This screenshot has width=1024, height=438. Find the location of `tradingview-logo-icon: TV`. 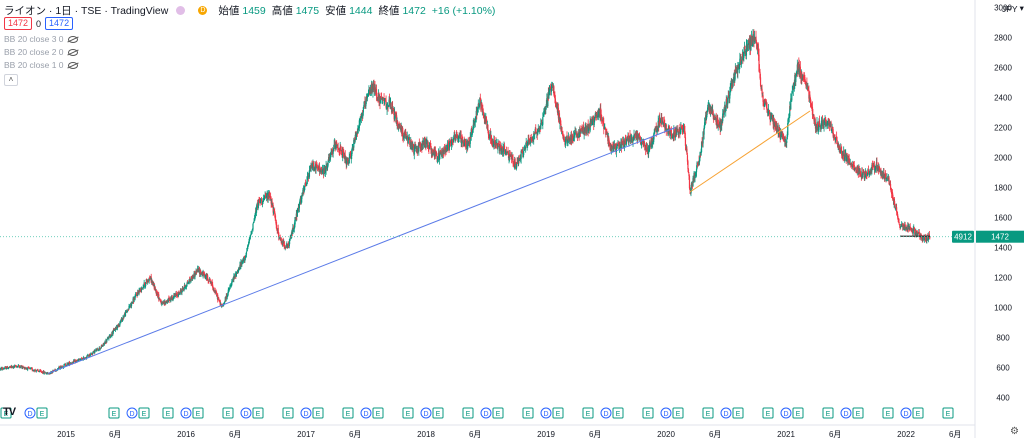

tradingview-logo-icon: TV is located at coordinates (9, 412).